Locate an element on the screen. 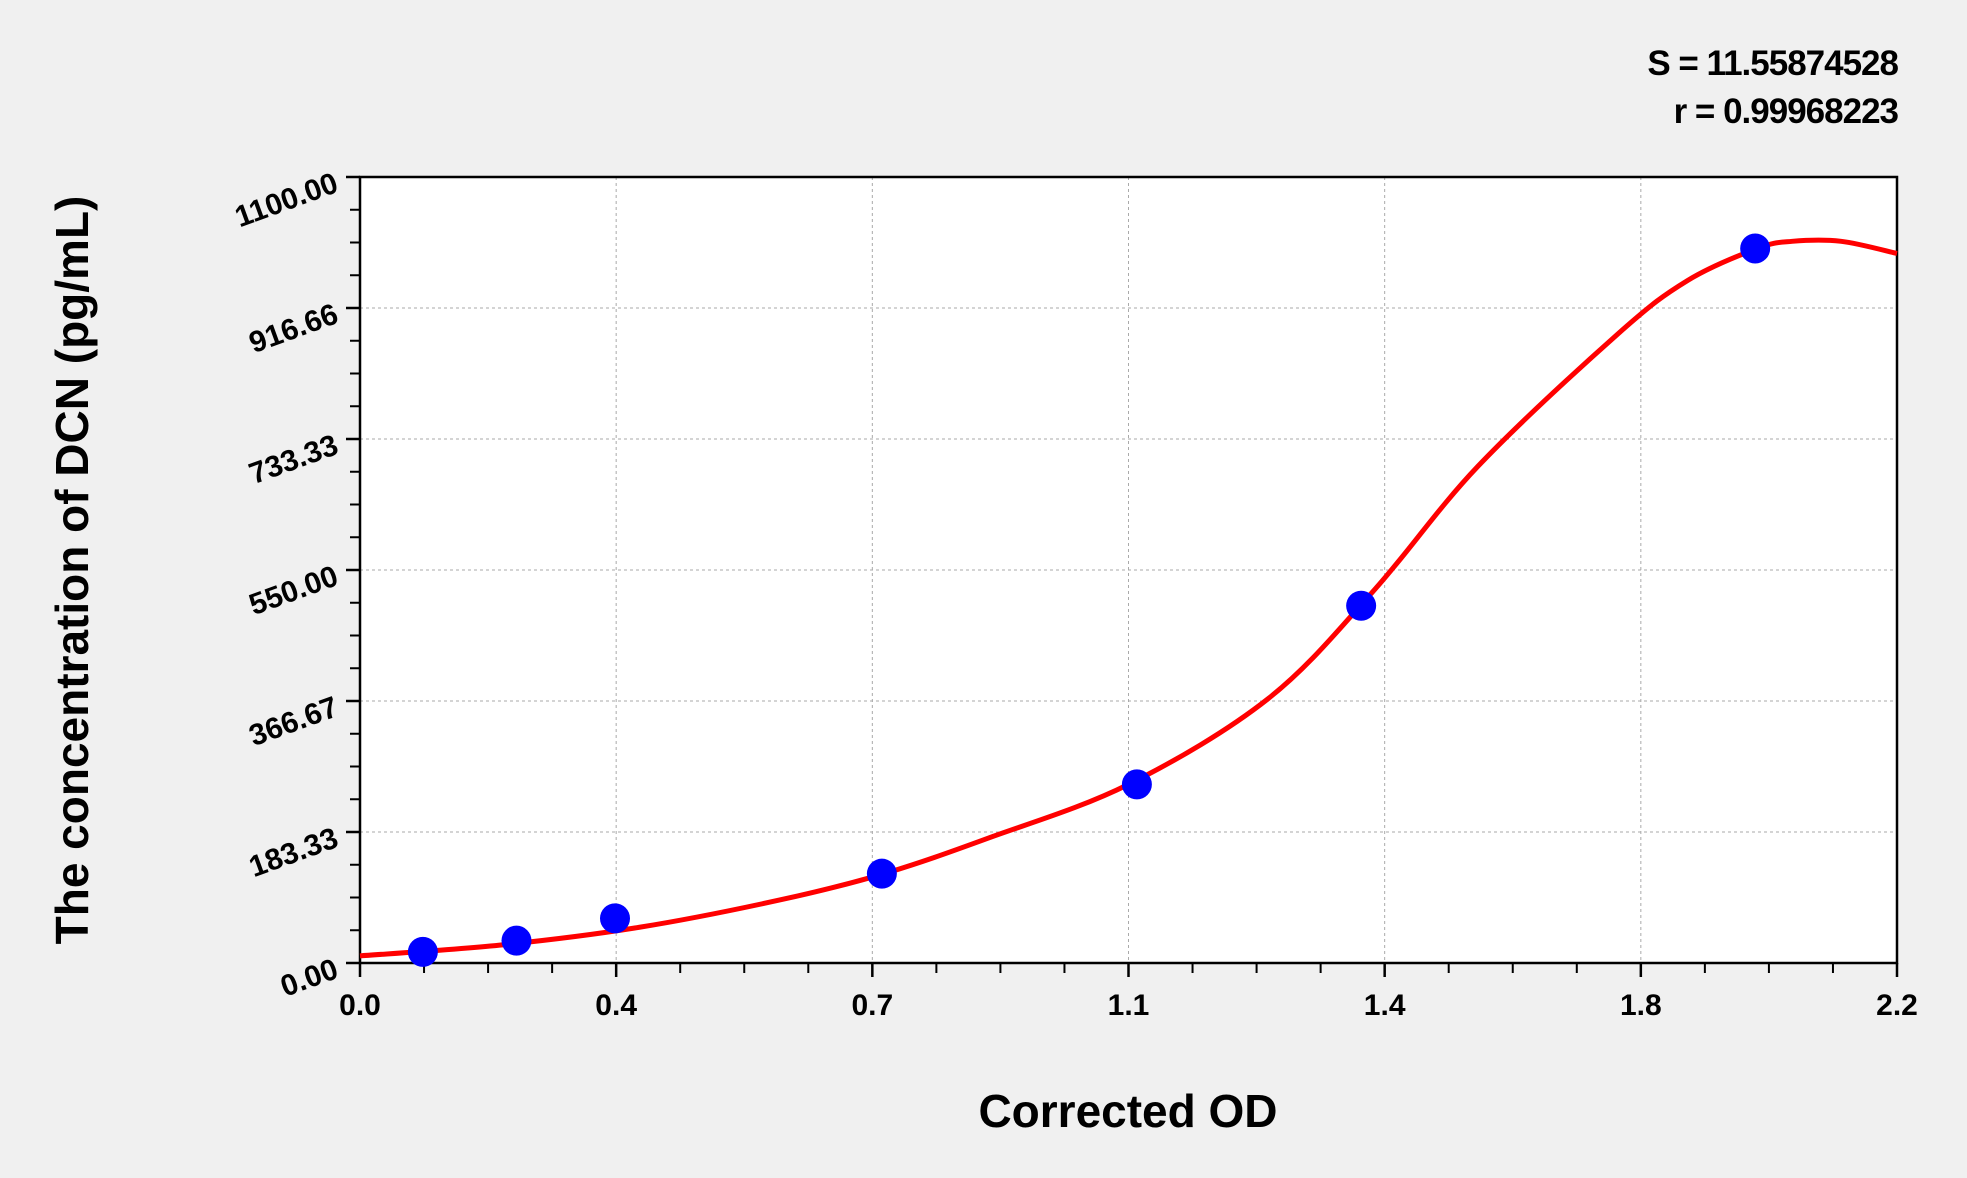 The image size is (1967, 1178). x-tick-labels: 0.0 0.4 0.7 1.1 1.4 1.8 2.2 is located at coordinates (1128, 1005).